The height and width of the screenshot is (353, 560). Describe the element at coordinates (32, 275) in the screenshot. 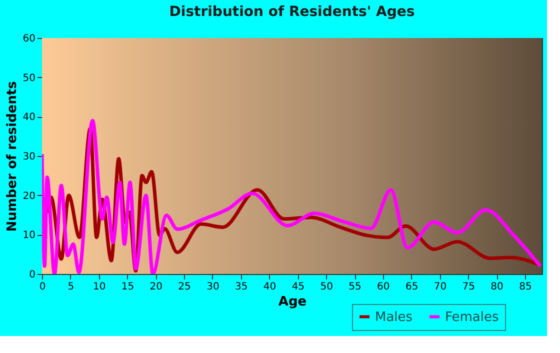

I see `y-tick-label: 0` at that location.